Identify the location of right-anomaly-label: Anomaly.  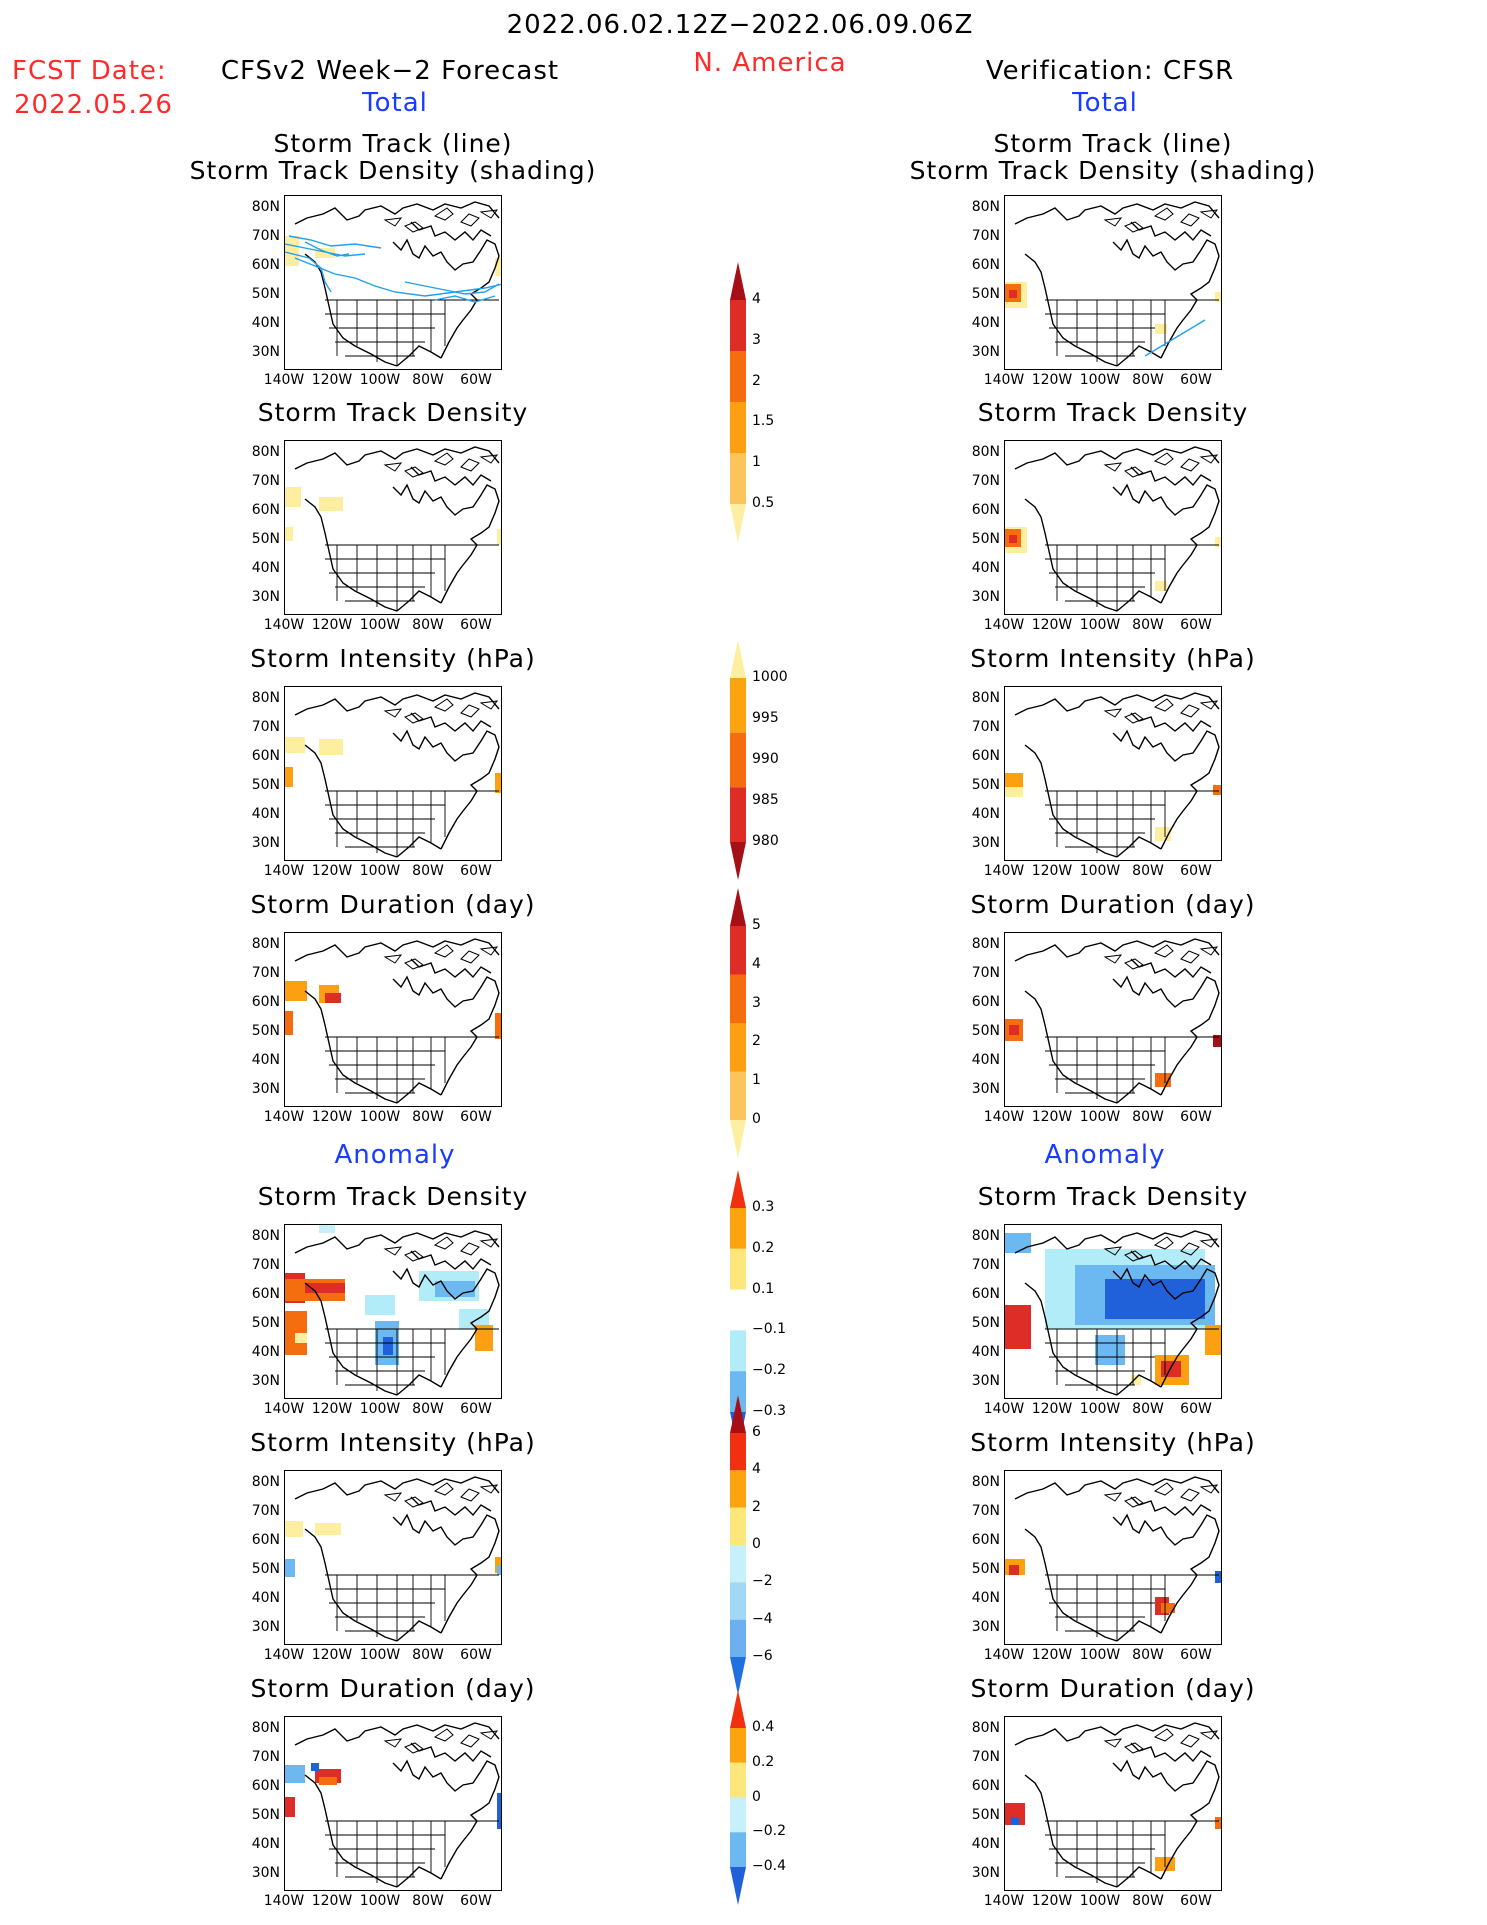
(1105, 1155).